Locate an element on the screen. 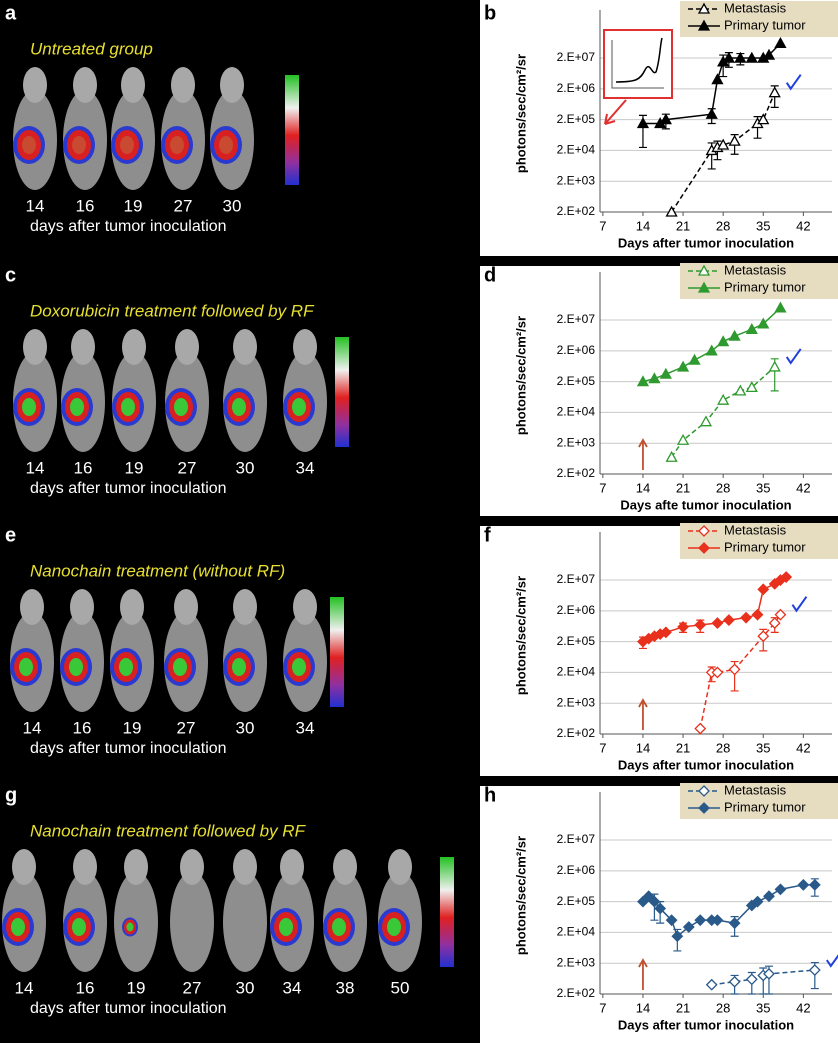  inset-curve is located at coordinates (639, 60).